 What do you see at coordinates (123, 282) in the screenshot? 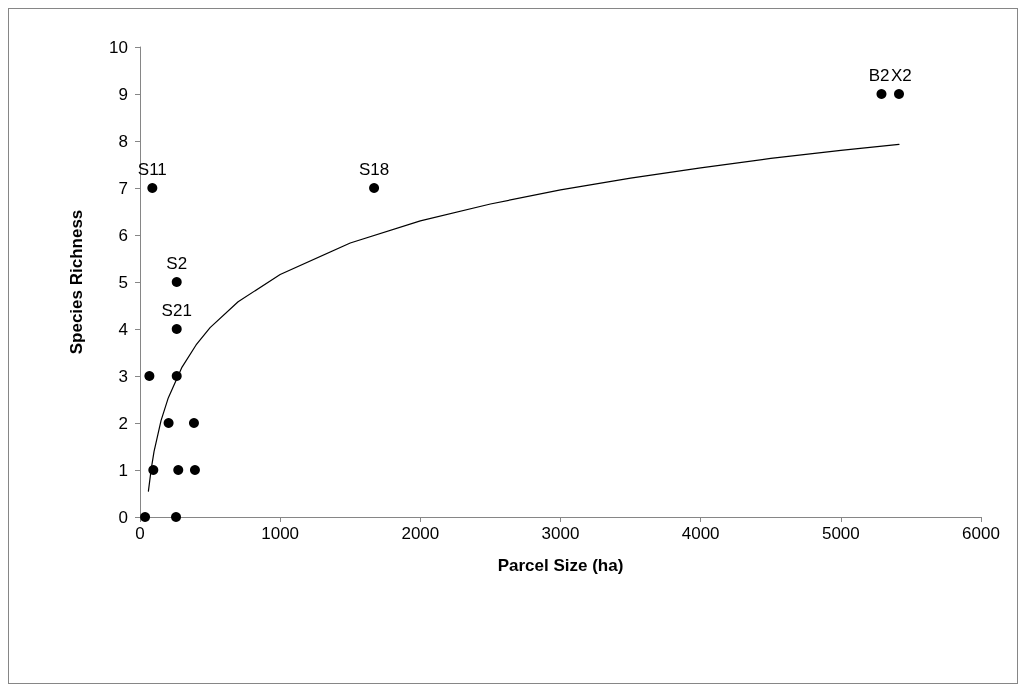
I see `y-tick-label: 5` at bounding box center [123, 282].